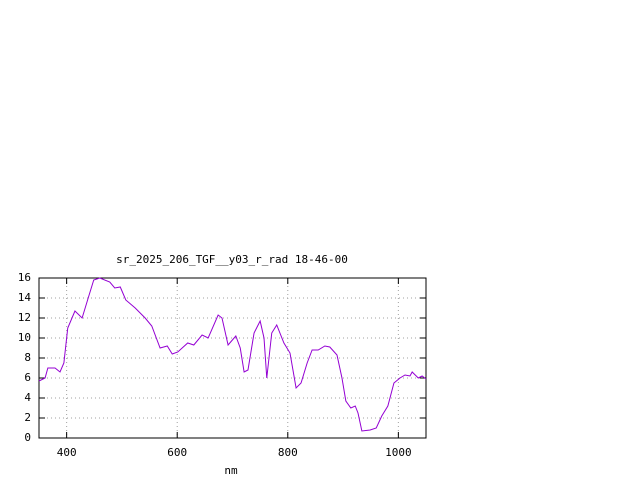  I want to click on chart-title: sr_2025_206_TGF__y03_r_rad 18-46-00, so click(232, 259).